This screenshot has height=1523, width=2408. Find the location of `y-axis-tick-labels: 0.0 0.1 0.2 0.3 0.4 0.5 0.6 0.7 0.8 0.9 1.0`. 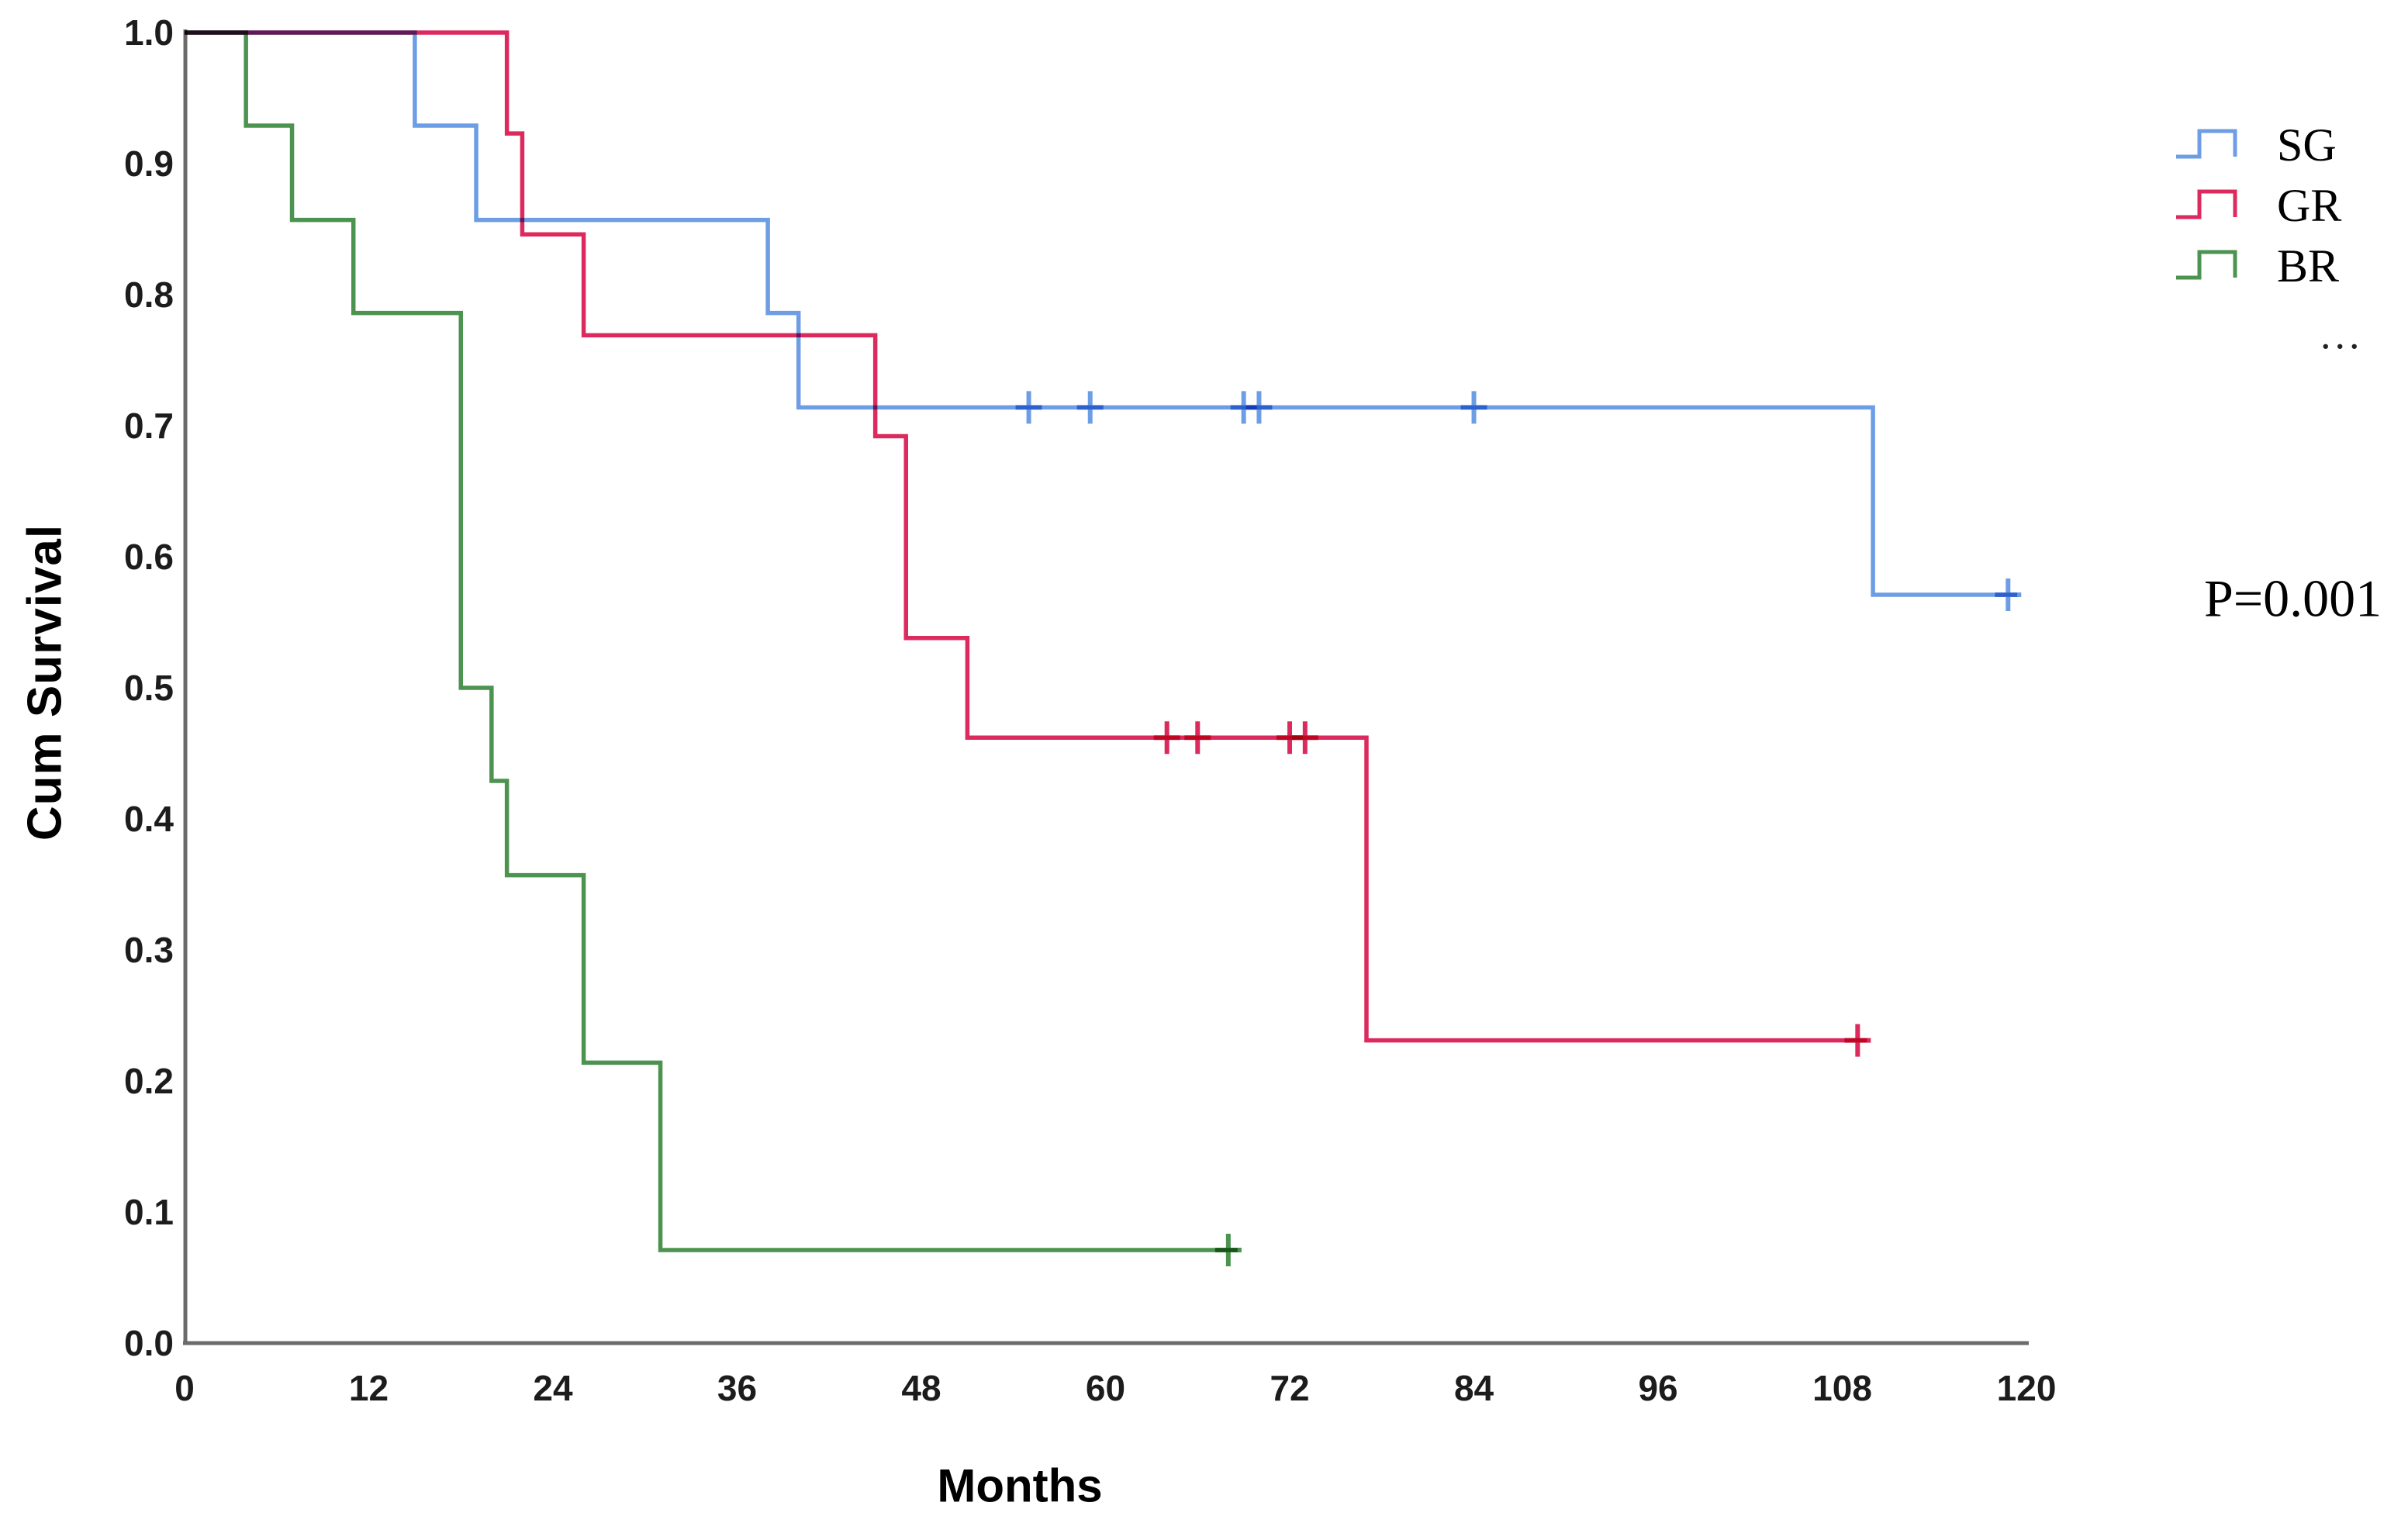

y-axis-tick-labels: 0.0 0.1 0.2 0.3 0.4 0.5 0.6 0.7 0.8 0.9 1.0 is located at coordinates (149, 687).